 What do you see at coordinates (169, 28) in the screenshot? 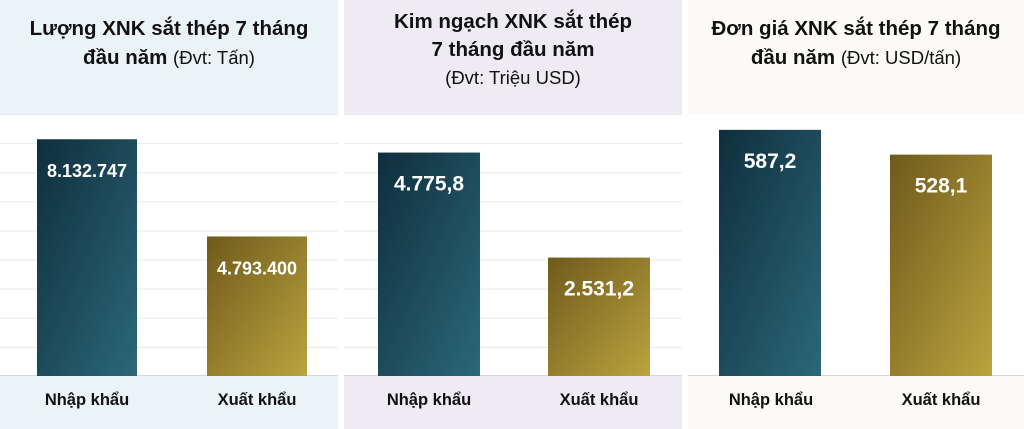
I see `chart-title-line-1: Lượng XNK sắt thép 7 tháng` at bounding box center [169, 28].